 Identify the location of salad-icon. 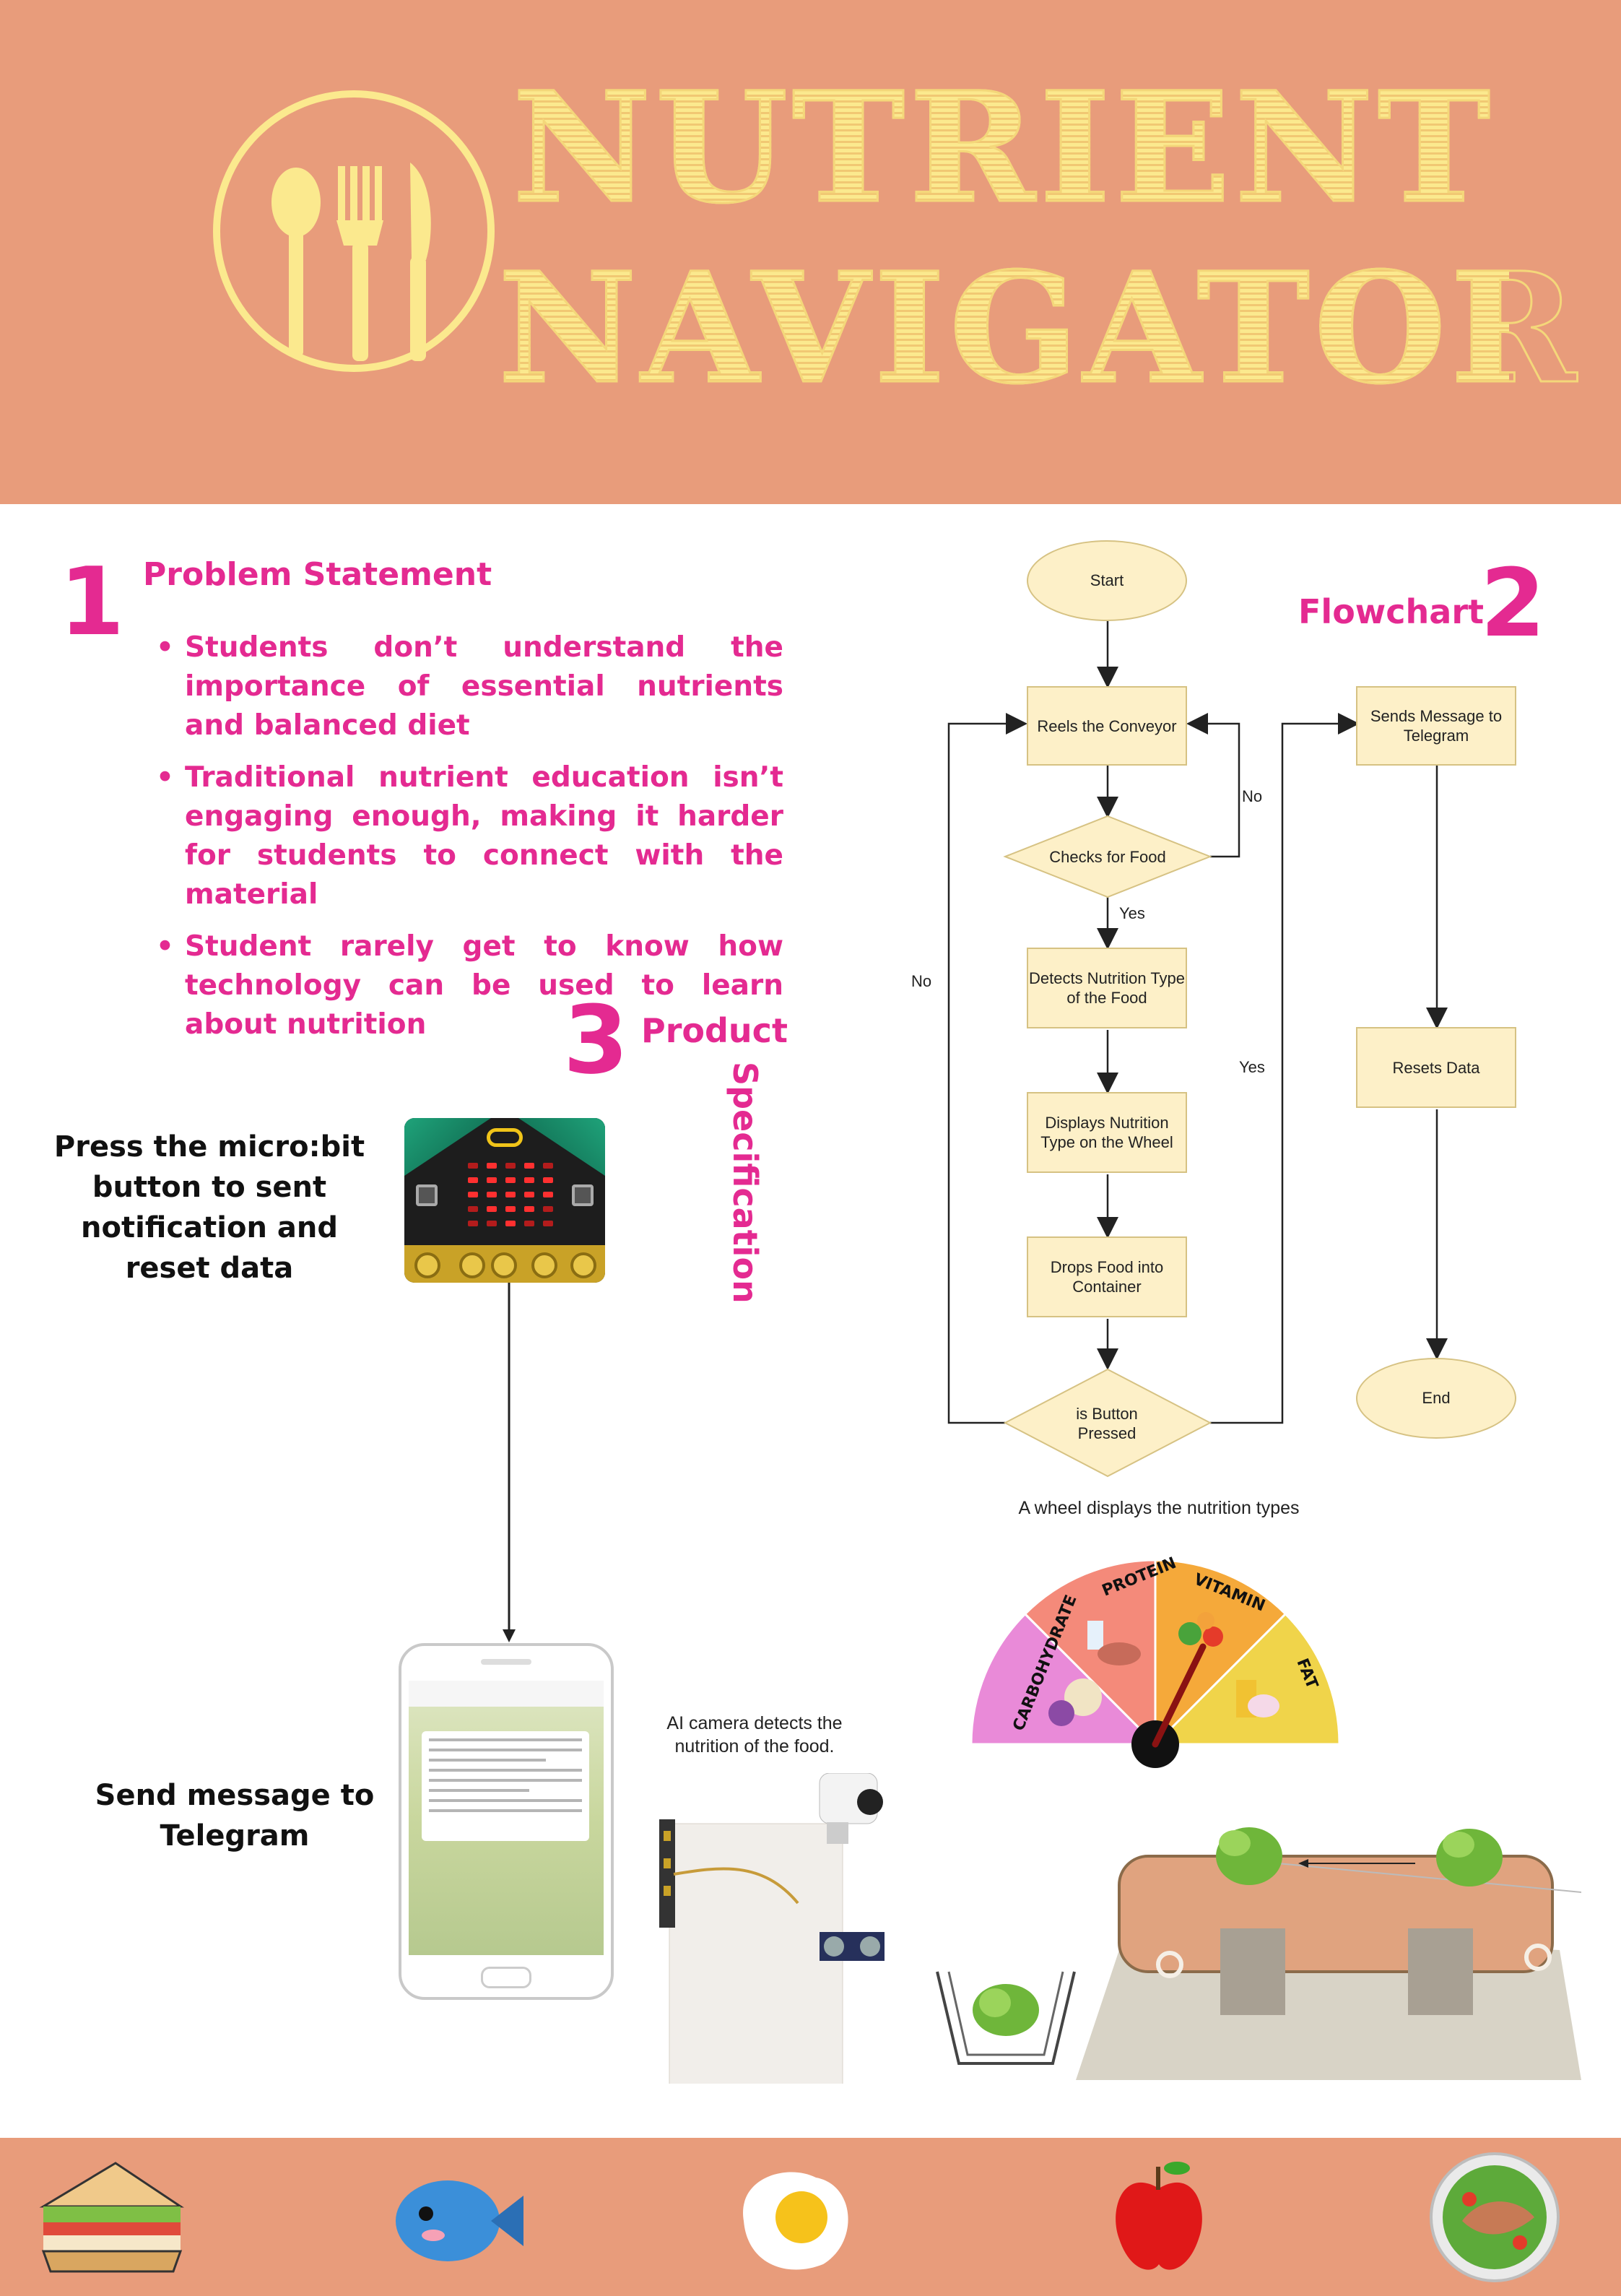
(1495, 2217).